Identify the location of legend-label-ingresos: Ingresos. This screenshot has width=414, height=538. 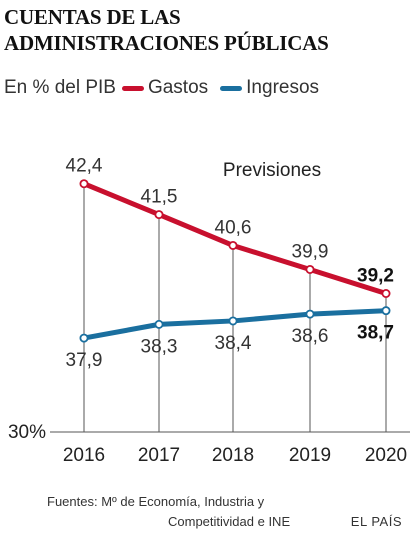
(283, 87).